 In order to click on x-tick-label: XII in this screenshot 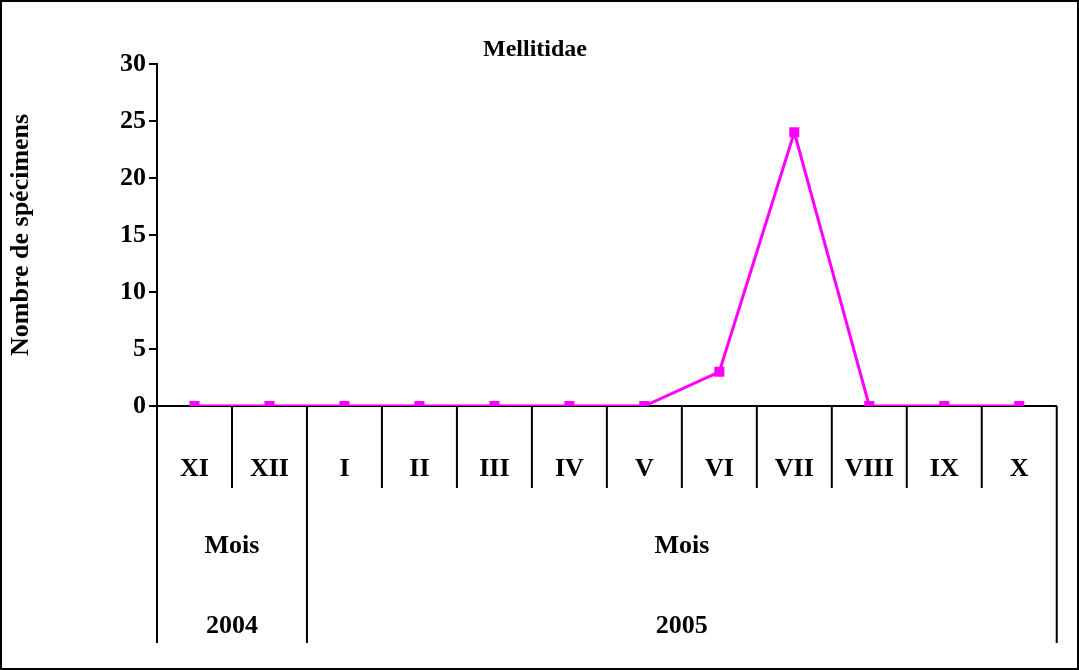, I will do `click(269, 468)`.